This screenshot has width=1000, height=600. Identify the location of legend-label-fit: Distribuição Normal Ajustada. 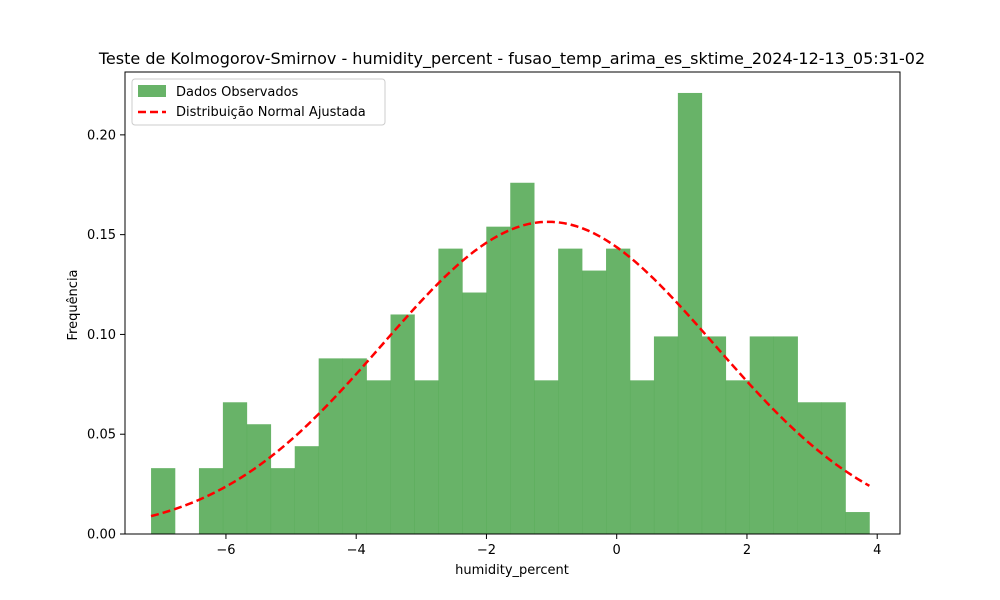
(271, 112).